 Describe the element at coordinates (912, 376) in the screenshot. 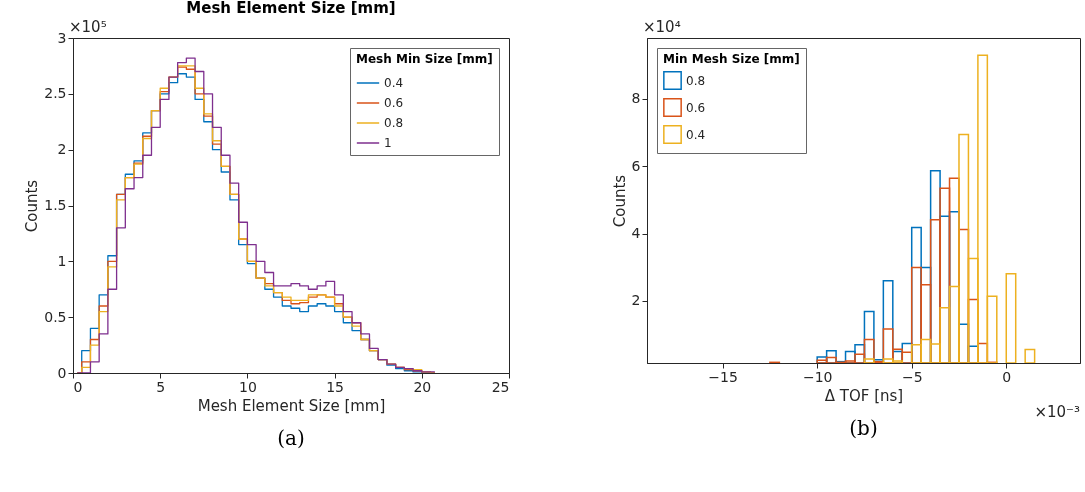

I see `x-tick-label: −5` at that location.